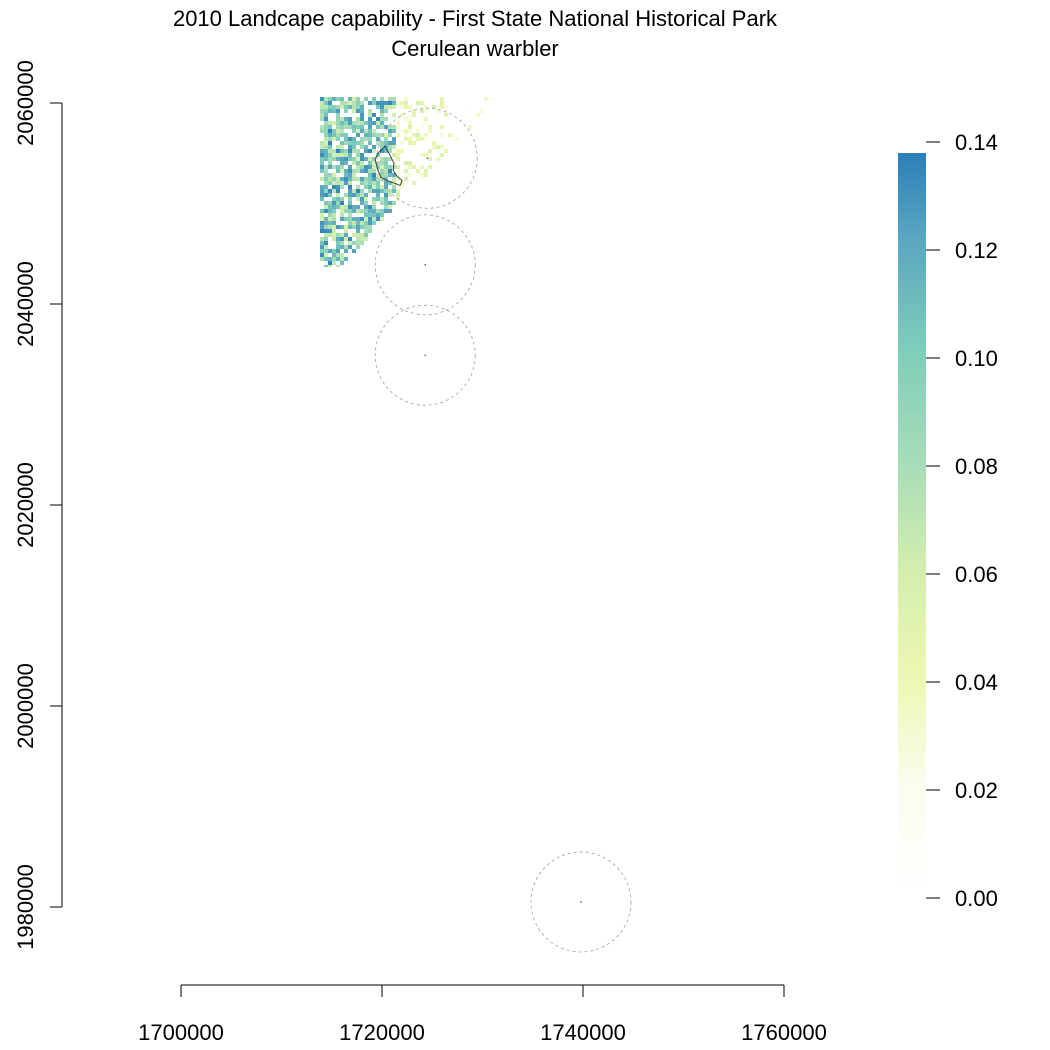  I want to click on park-boundary, so click(388, 165).